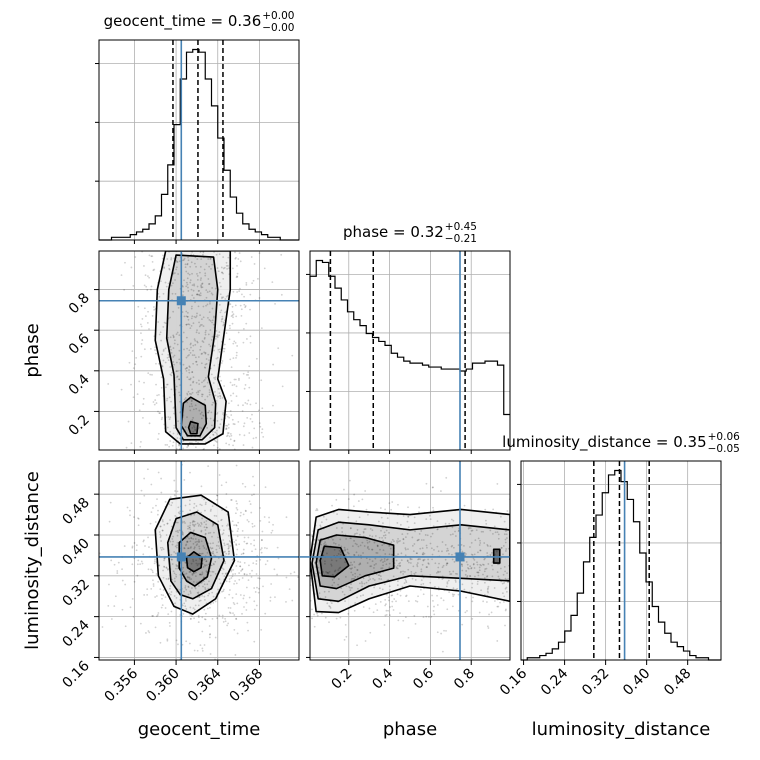 Image resolution: width=760 pixels, height=760 pixels. I want to click on x-tick-label: 0.8, so click(464, 679).